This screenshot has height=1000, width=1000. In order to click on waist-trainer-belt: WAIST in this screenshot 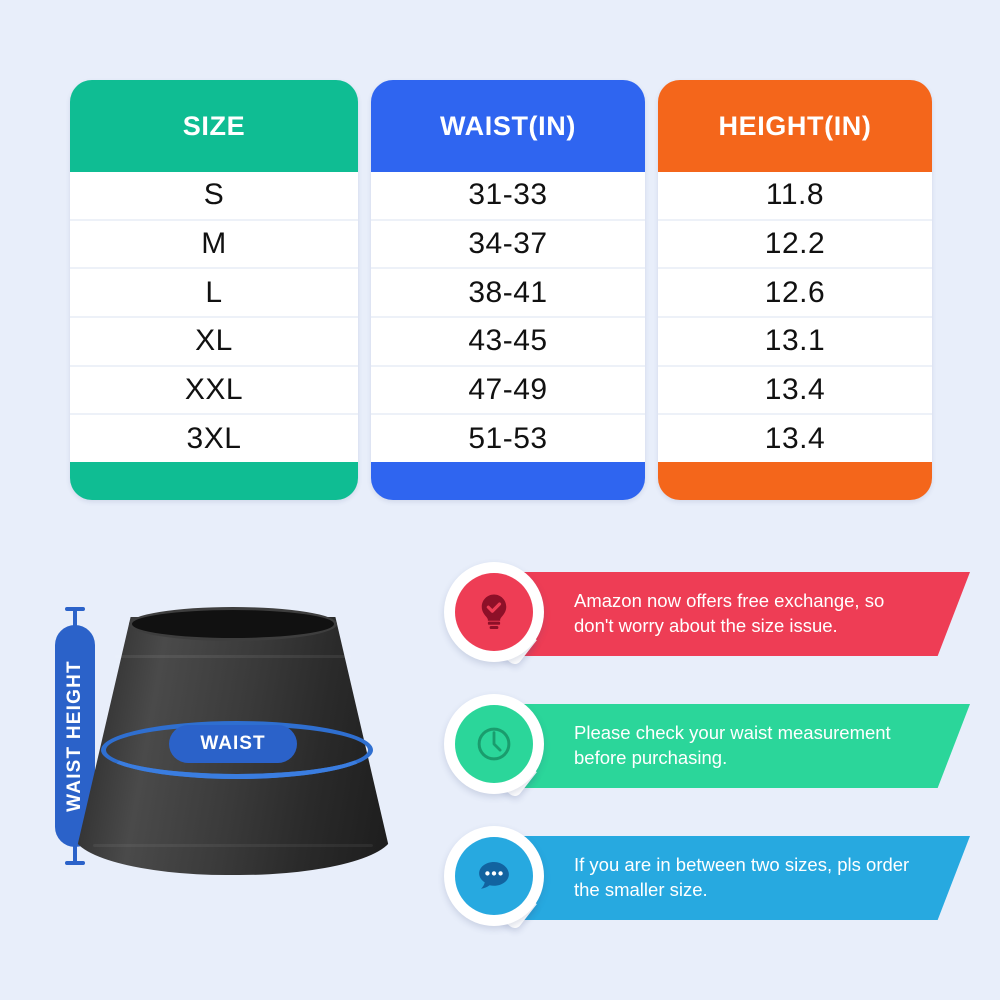, I will do `click(233, 739)`.